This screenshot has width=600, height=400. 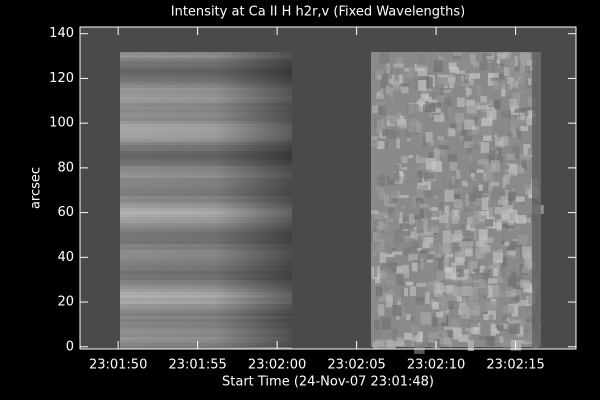 I want to click on x-tick-label: 23:02:05, so click(x=356, y=365).